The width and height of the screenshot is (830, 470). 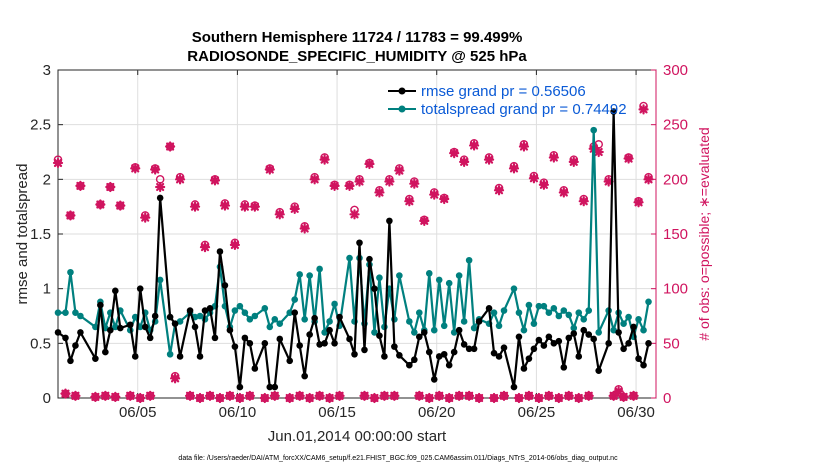 What do you see at coordinates (675, 234) in the screenshot?
I see `y2-tick-label: 150` at bounding box center [675, 234].